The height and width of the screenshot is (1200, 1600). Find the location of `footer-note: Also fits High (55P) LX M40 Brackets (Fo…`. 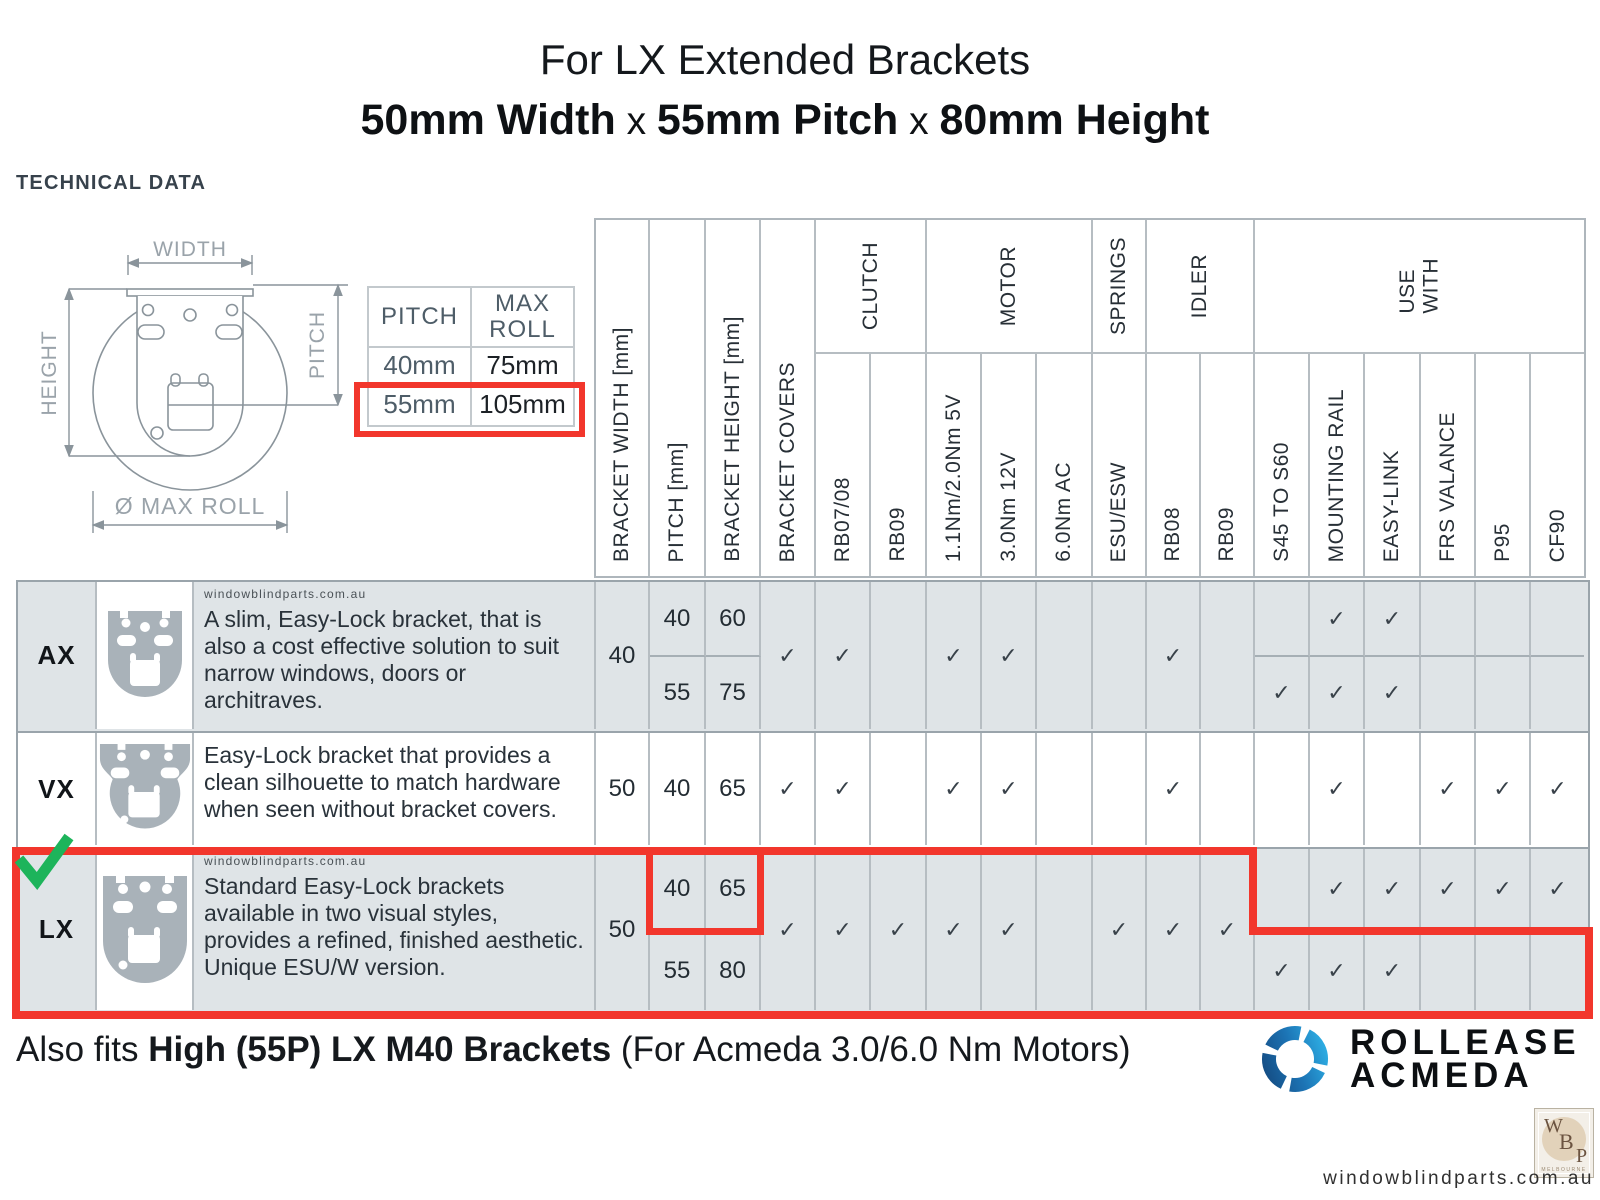

footer-note: Also fits High (55P) LX M40 Brackets (Fo… is located at coordinates (573, 1050).